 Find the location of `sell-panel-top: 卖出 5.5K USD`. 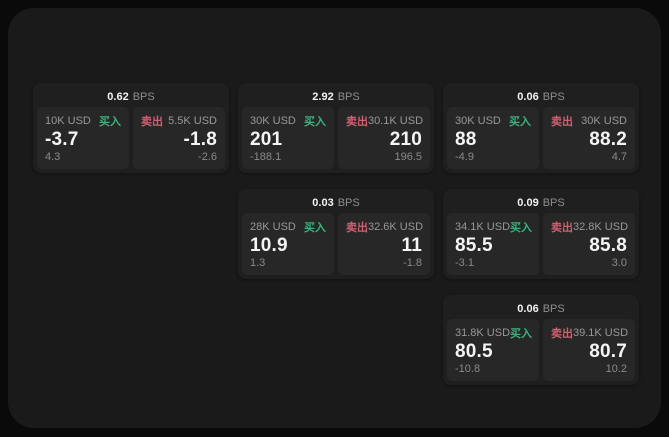

sell-panel-top: 卖出 5.5K USD is located at coordinates (179, 121).